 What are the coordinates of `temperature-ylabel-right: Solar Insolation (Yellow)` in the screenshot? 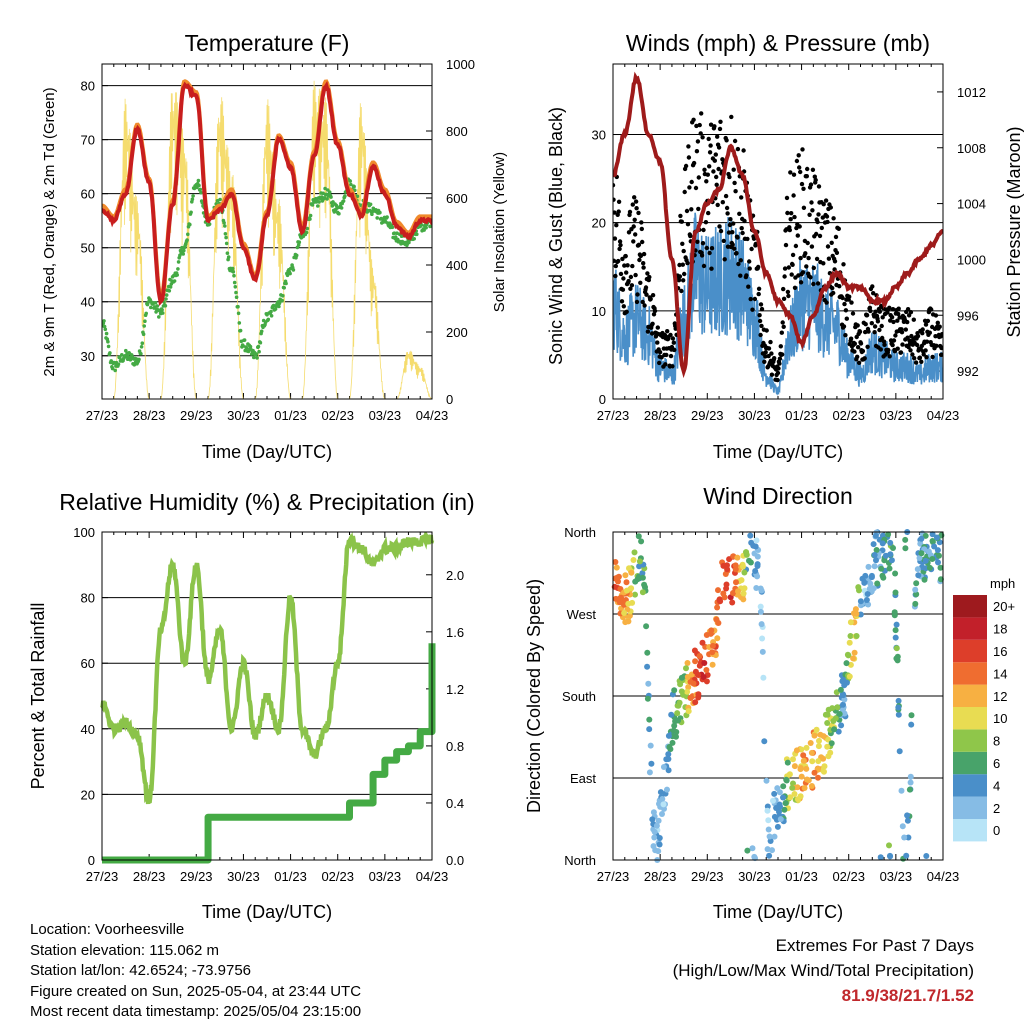 It's located at (499, 232).